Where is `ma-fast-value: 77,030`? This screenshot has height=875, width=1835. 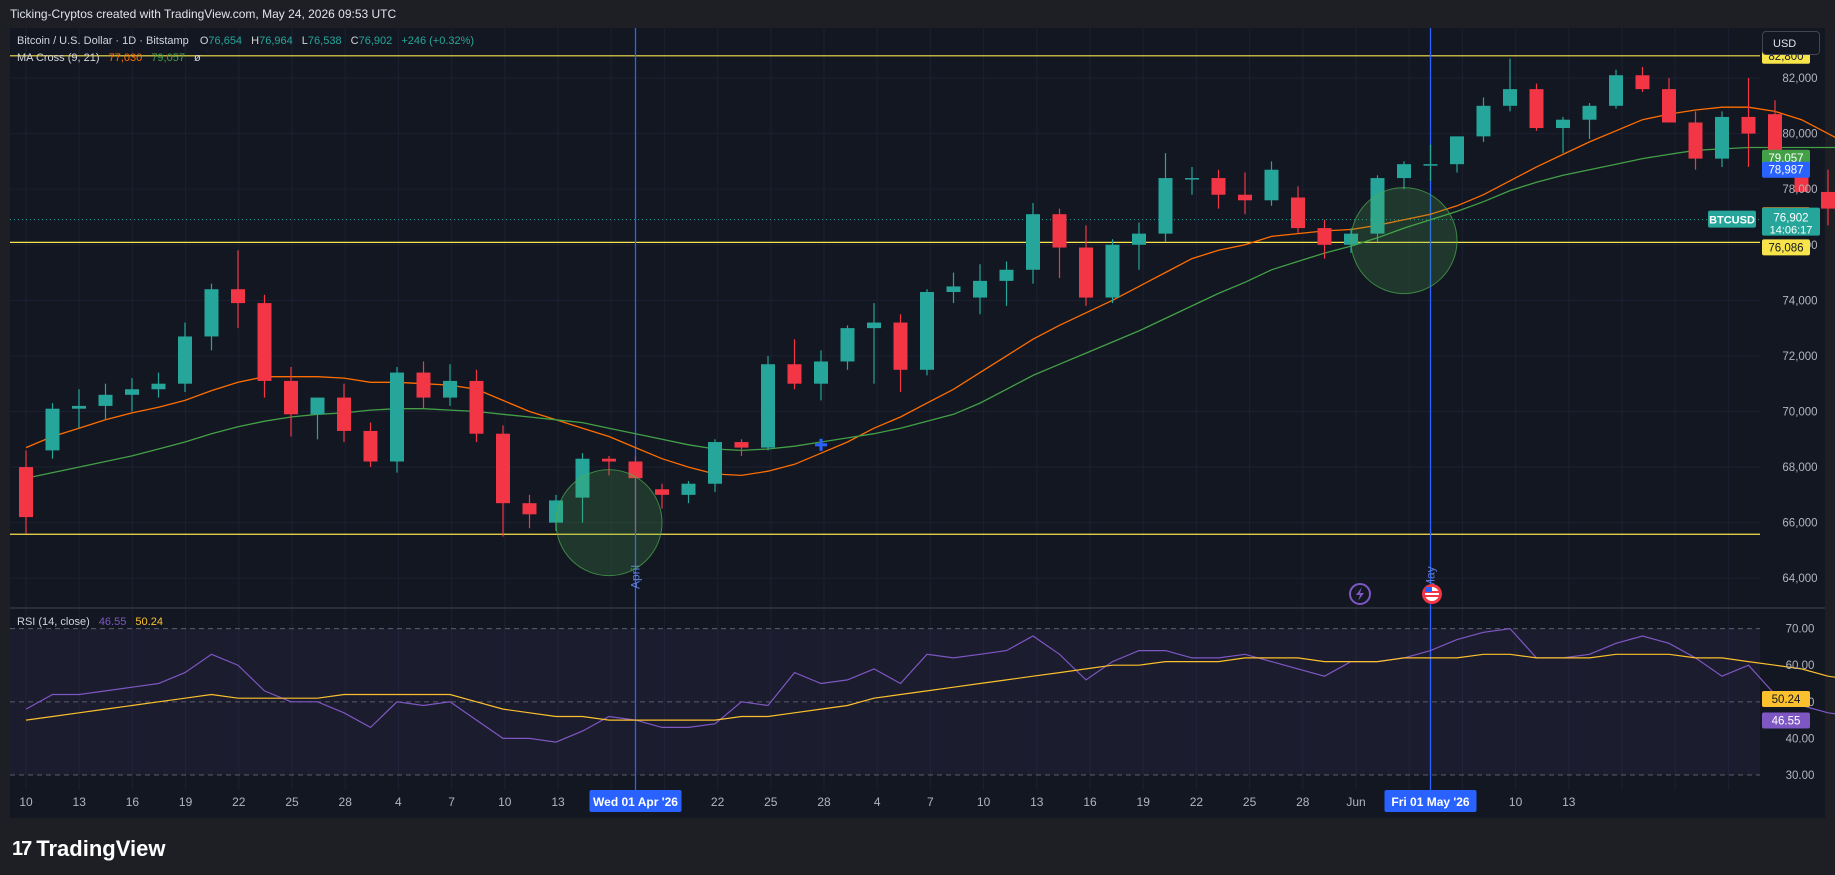
ma-fast-value: 77,030 is located at coordinates (125, 58).